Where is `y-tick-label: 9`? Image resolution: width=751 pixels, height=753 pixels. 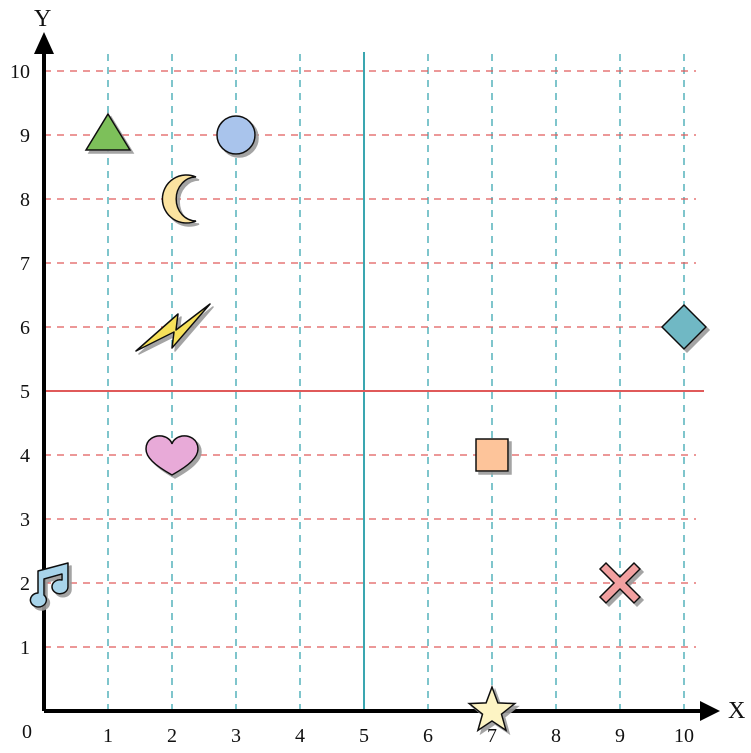
y-tick-label: 9 is located at coordinates (25, 136).